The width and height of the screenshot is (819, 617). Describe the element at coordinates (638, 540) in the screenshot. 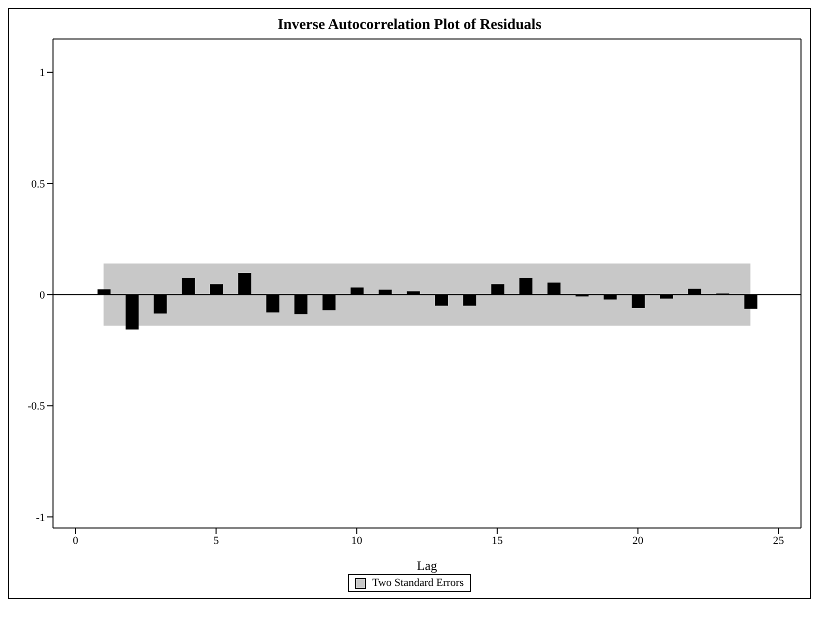

I see `x-tick-label: 20` at that location.